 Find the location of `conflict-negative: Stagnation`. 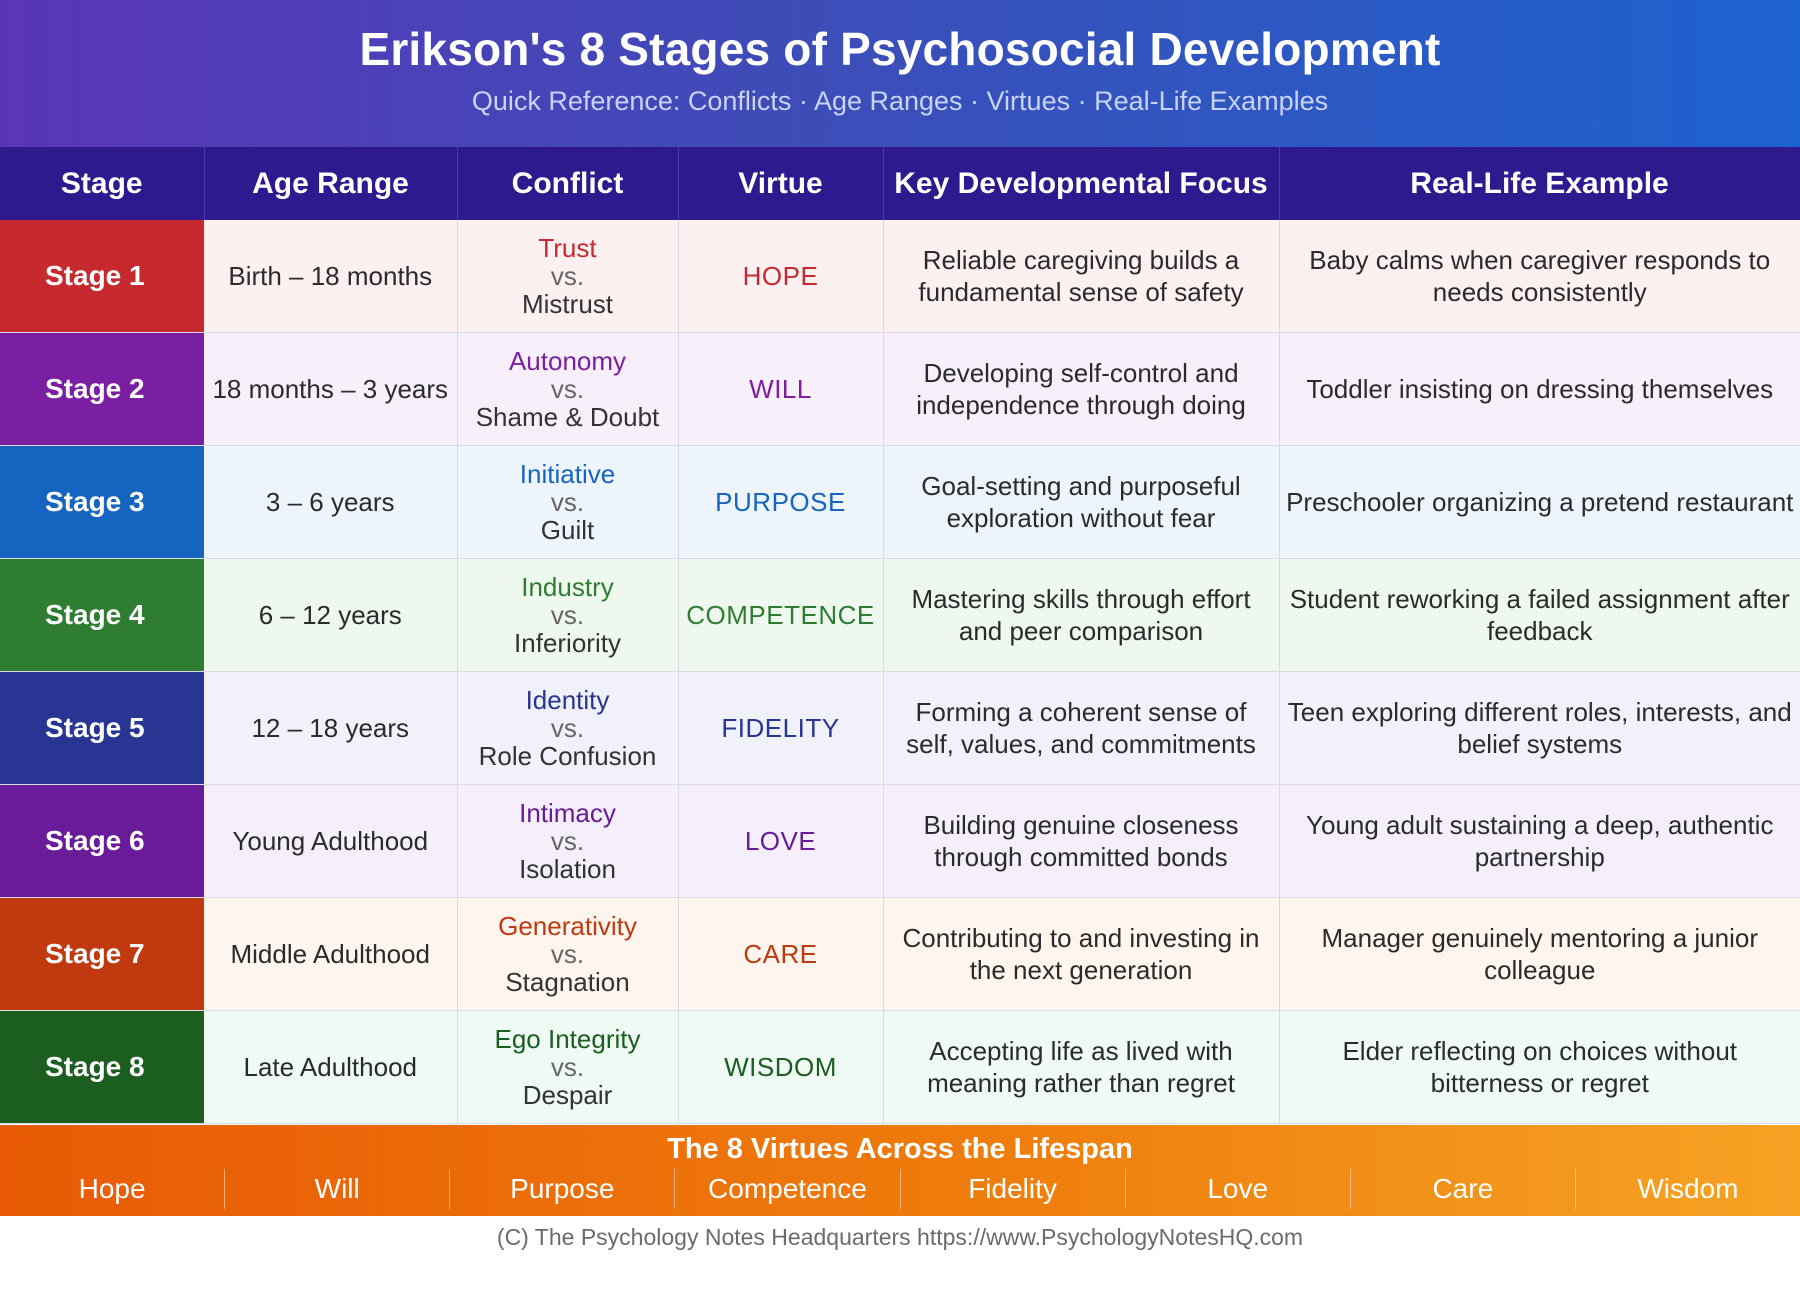

conflict-negative: Stagnation is located at coordinates (567, 982).